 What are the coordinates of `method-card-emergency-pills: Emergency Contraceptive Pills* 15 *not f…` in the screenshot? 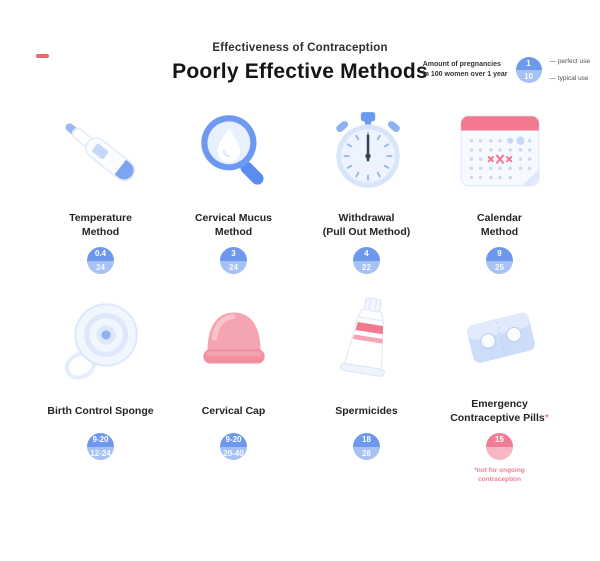 It's located at (499, 388).